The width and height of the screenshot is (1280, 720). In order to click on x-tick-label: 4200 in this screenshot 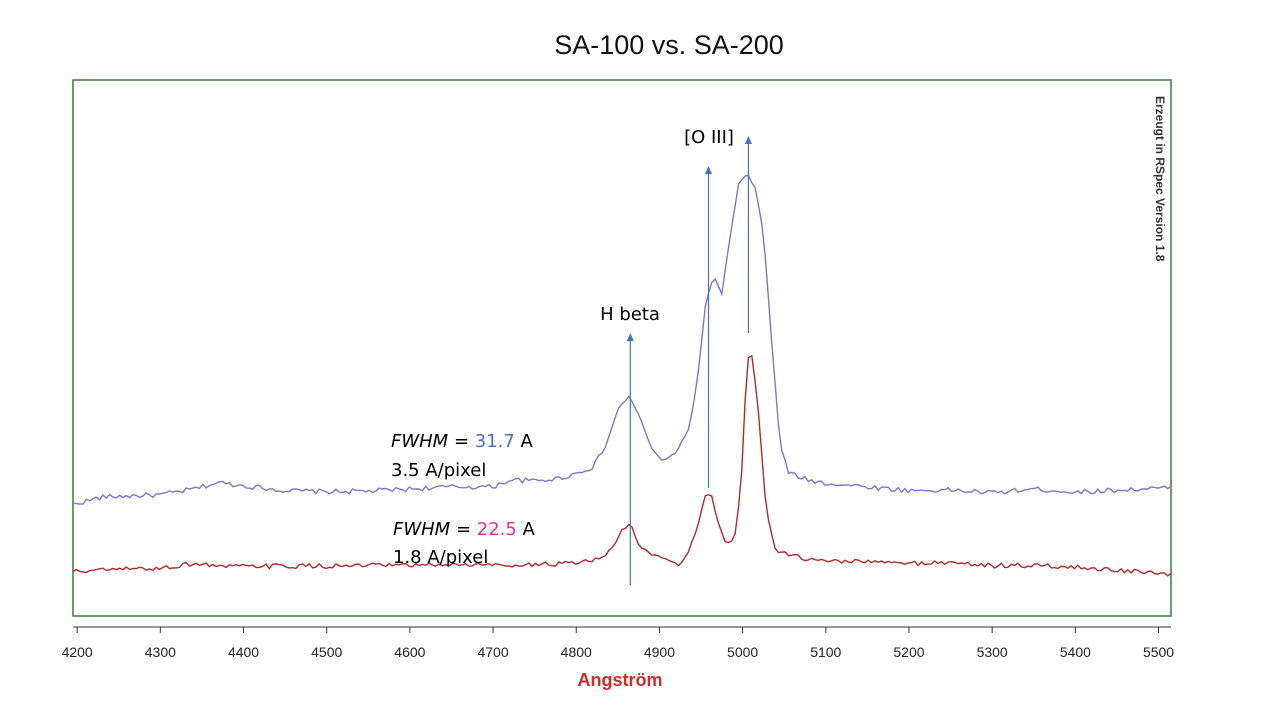, I will do `click(77, 652)`.